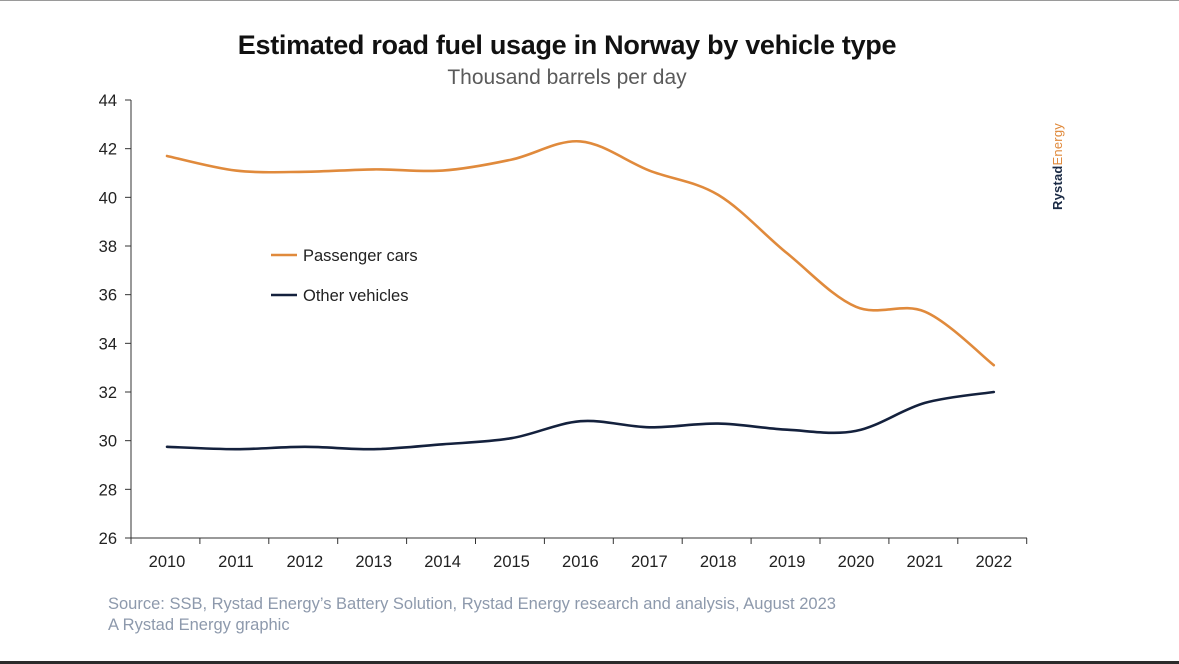 The width and height of the screenshot is (1179, 664). I want to click on y-tick-label: 44, so click(108, 101).